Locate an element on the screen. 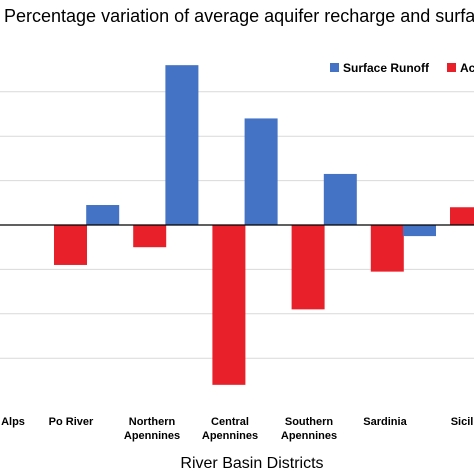 This screenshot has height=474, width=474. bar-ac-central-apennines is located at coordinates (308, 267).